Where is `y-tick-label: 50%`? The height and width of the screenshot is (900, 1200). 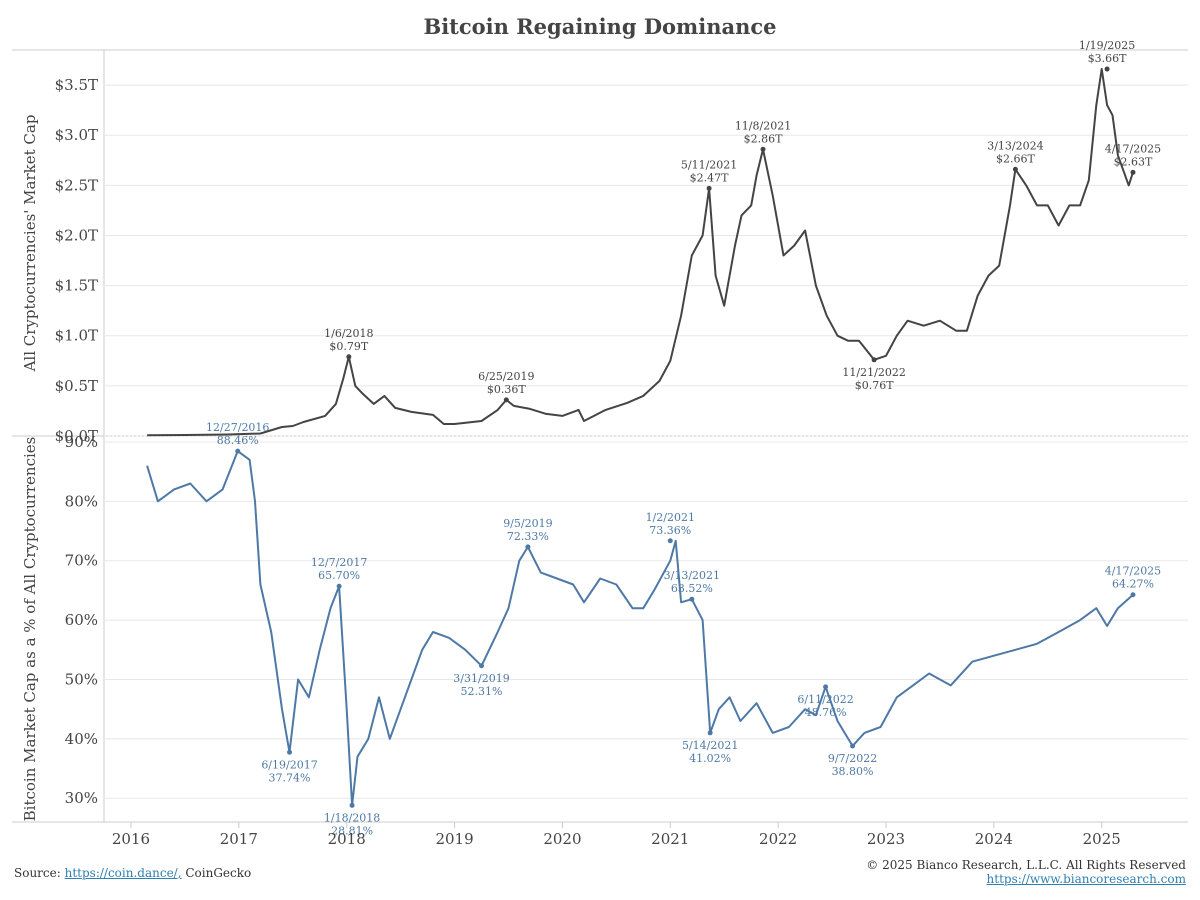 y-tick-label: 50% is located at coordinates (81, 679).